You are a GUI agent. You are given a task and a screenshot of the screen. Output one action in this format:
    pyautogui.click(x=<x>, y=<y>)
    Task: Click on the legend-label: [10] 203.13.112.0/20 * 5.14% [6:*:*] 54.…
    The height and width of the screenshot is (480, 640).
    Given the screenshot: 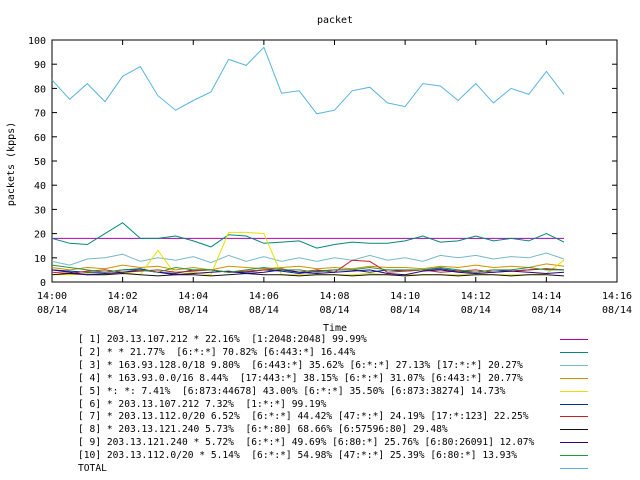 What is the action you would take?
    pyautogui.click(x=297, y=456)
    